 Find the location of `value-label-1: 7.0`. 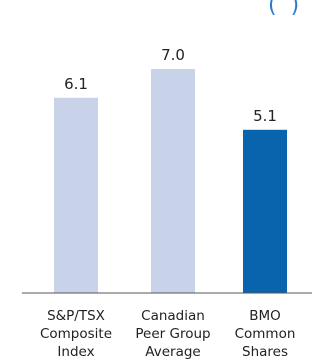

value-label-1: 7.0 is located at coordinates (173, 55).